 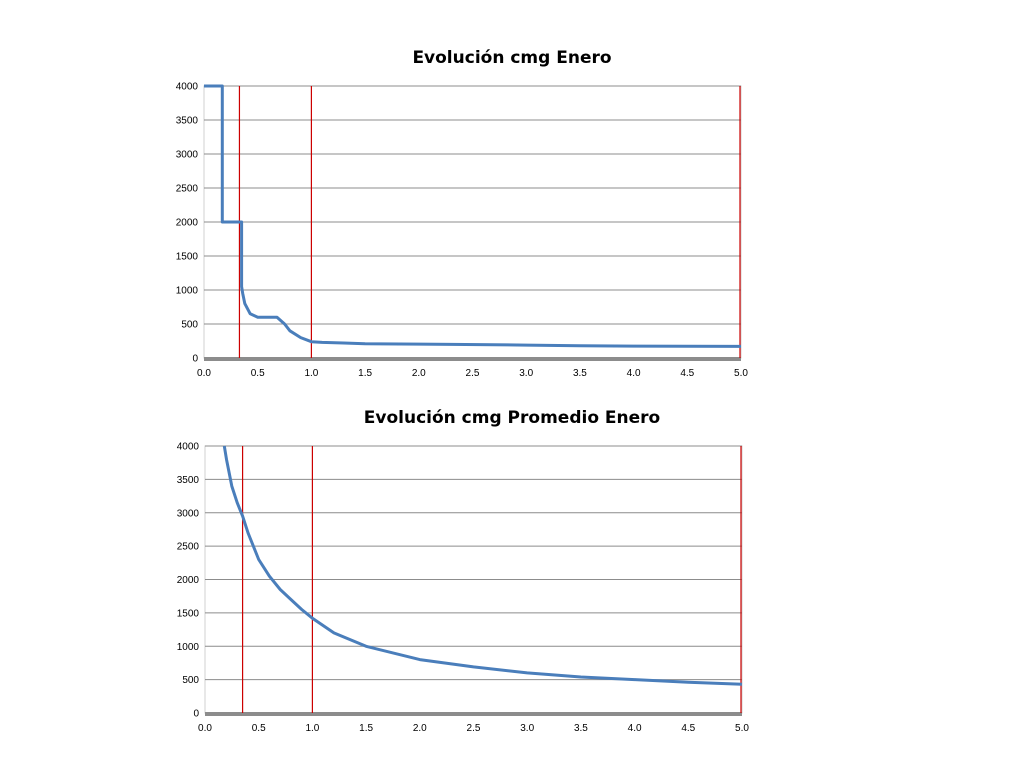 What do you see at coordinates (512, 418) in the screenshot?
I see `chart-title: Evolución cmg Promedio Enero` at bounding box center [512, 418].